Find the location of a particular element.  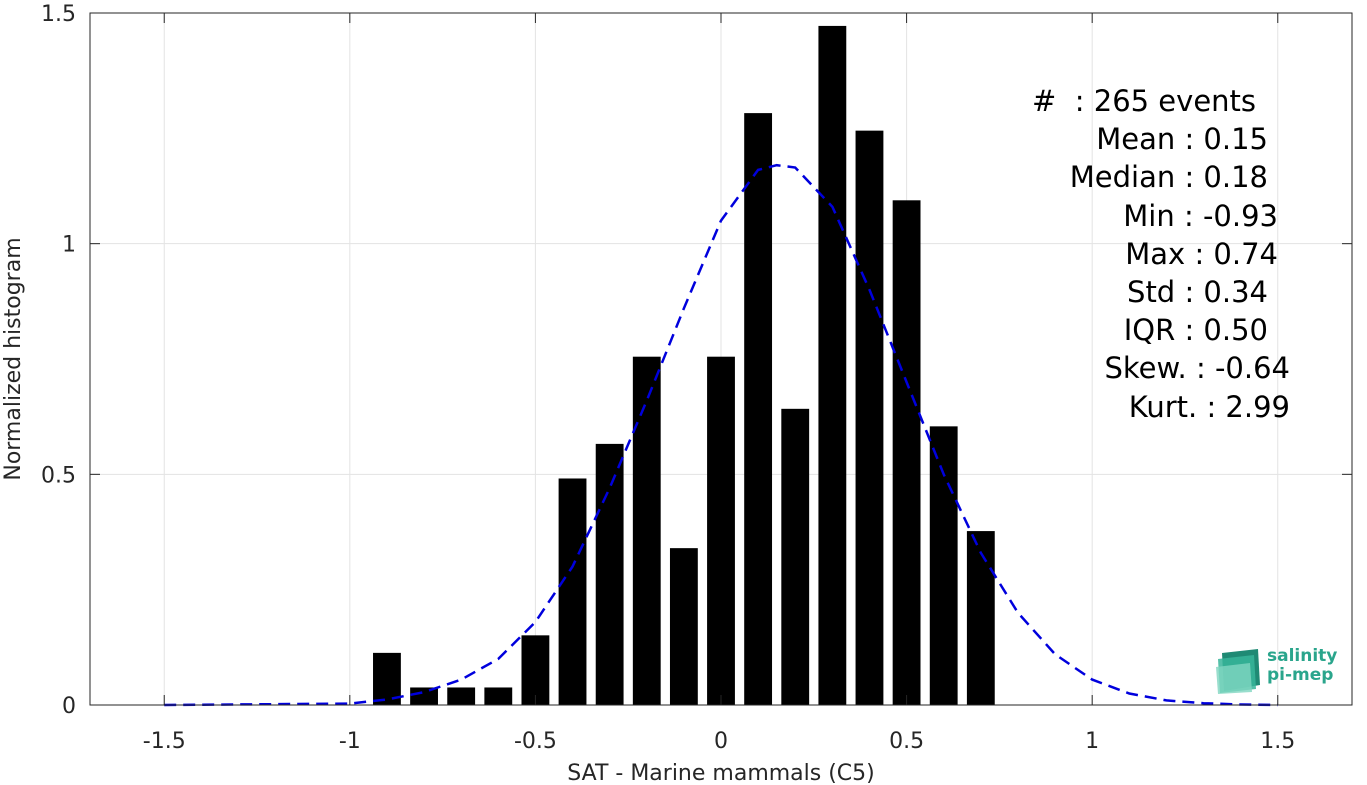

x-tick-label: 1.5 is located at coordinates (1277, 741).